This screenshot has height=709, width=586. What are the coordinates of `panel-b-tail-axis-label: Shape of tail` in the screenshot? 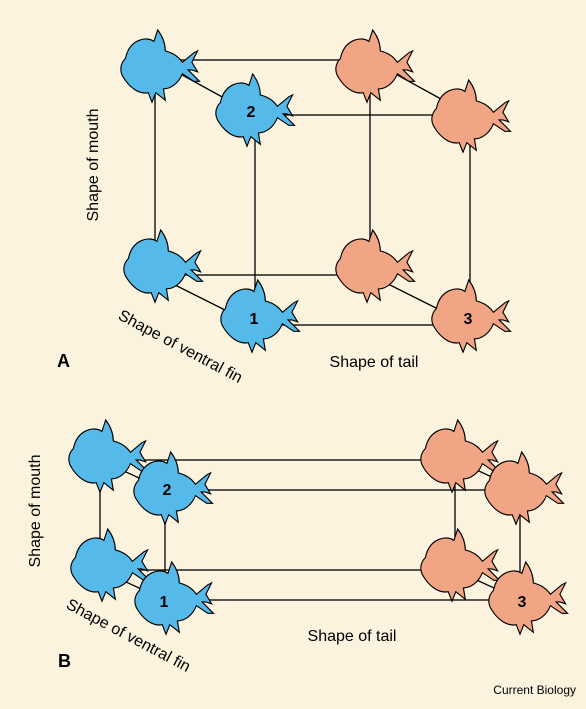 It's located at (352, 636).